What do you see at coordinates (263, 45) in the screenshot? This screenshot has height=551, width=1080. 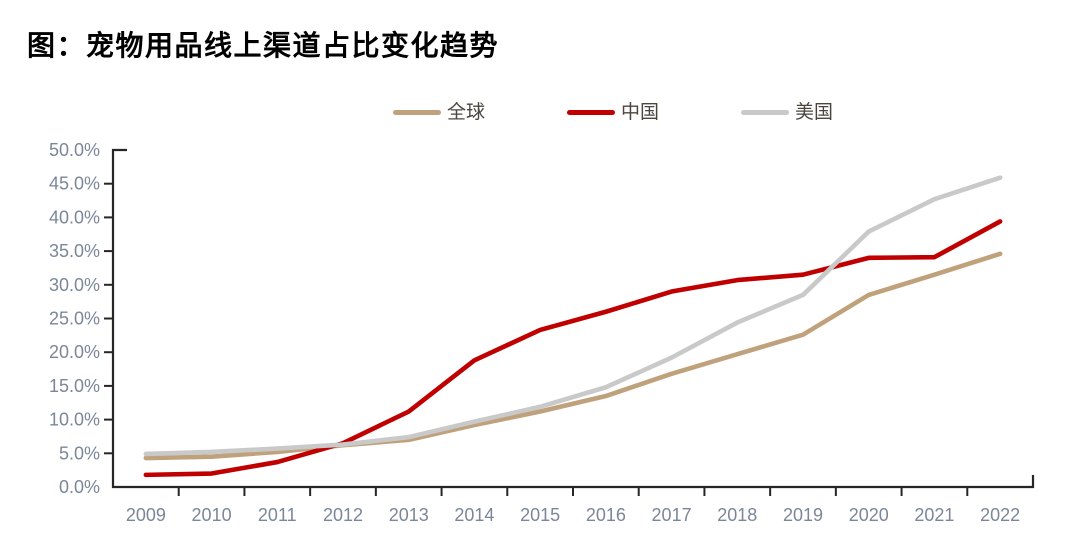 I see `chart-title: 图：宠物用品线上渠道占比变化趋势` at bounding box center [263, 45].